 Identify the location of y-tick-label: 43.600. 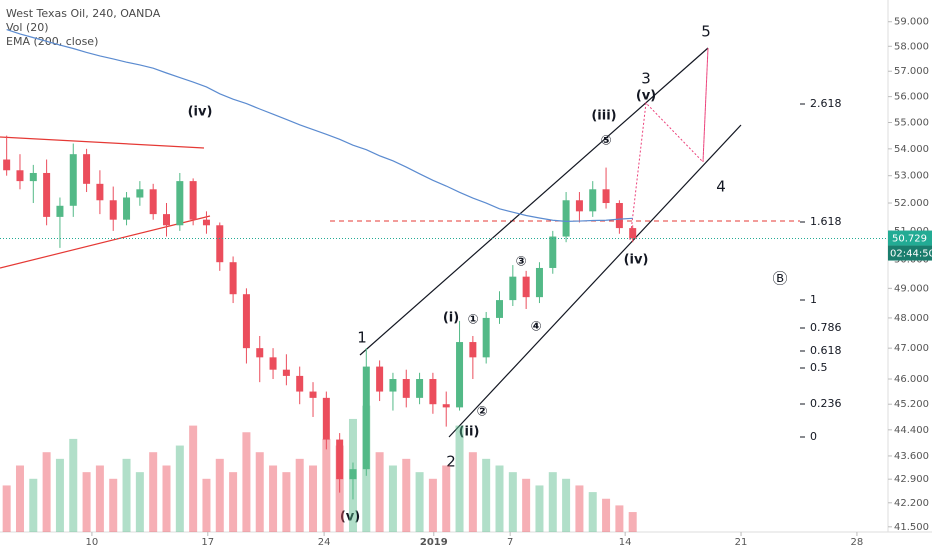
(911, 456).